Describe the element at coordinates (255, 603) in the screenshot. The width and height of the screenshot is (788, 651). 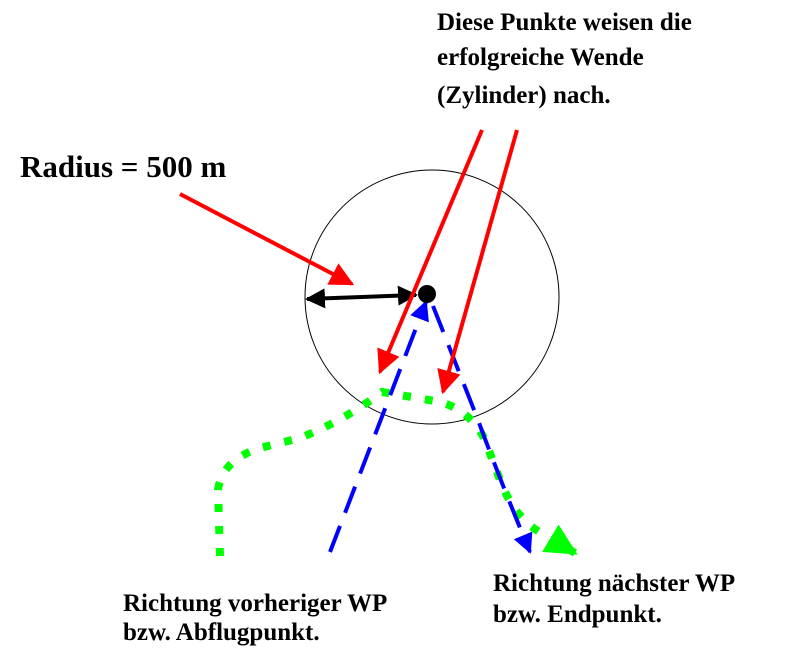
I see `previous-label: Richtung vorheriger WP` at that location.